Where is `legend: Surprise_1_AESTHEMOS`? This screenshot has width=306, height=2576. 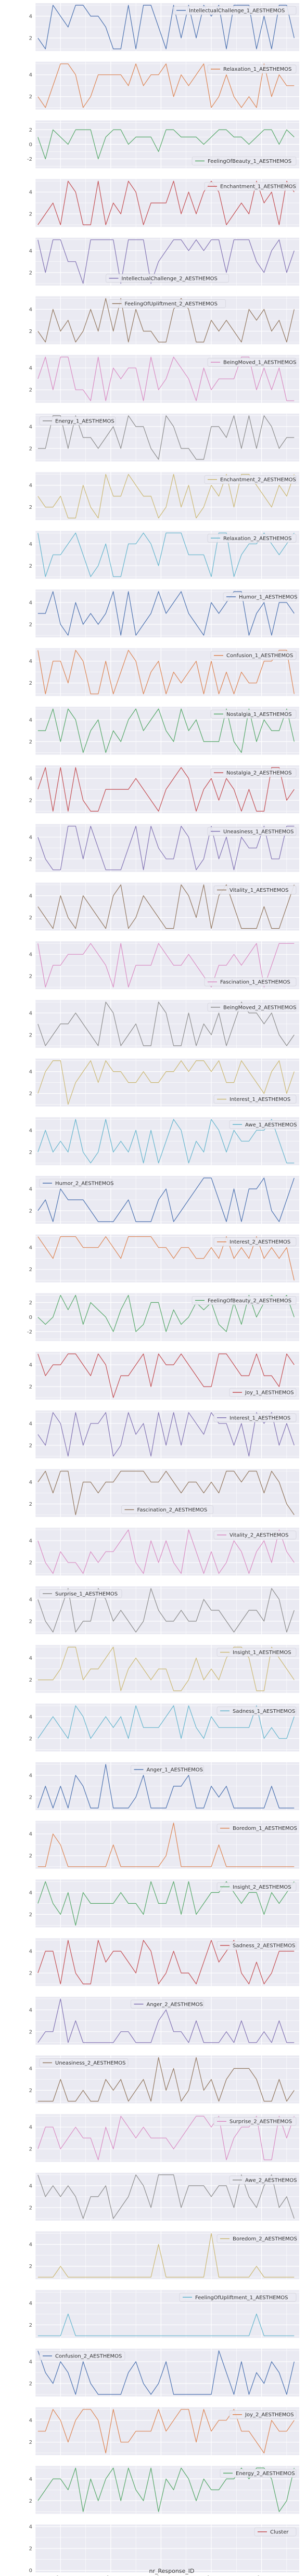
legend: Surprise_1_AESTHEMOS is located at coordinates (80, 1594).